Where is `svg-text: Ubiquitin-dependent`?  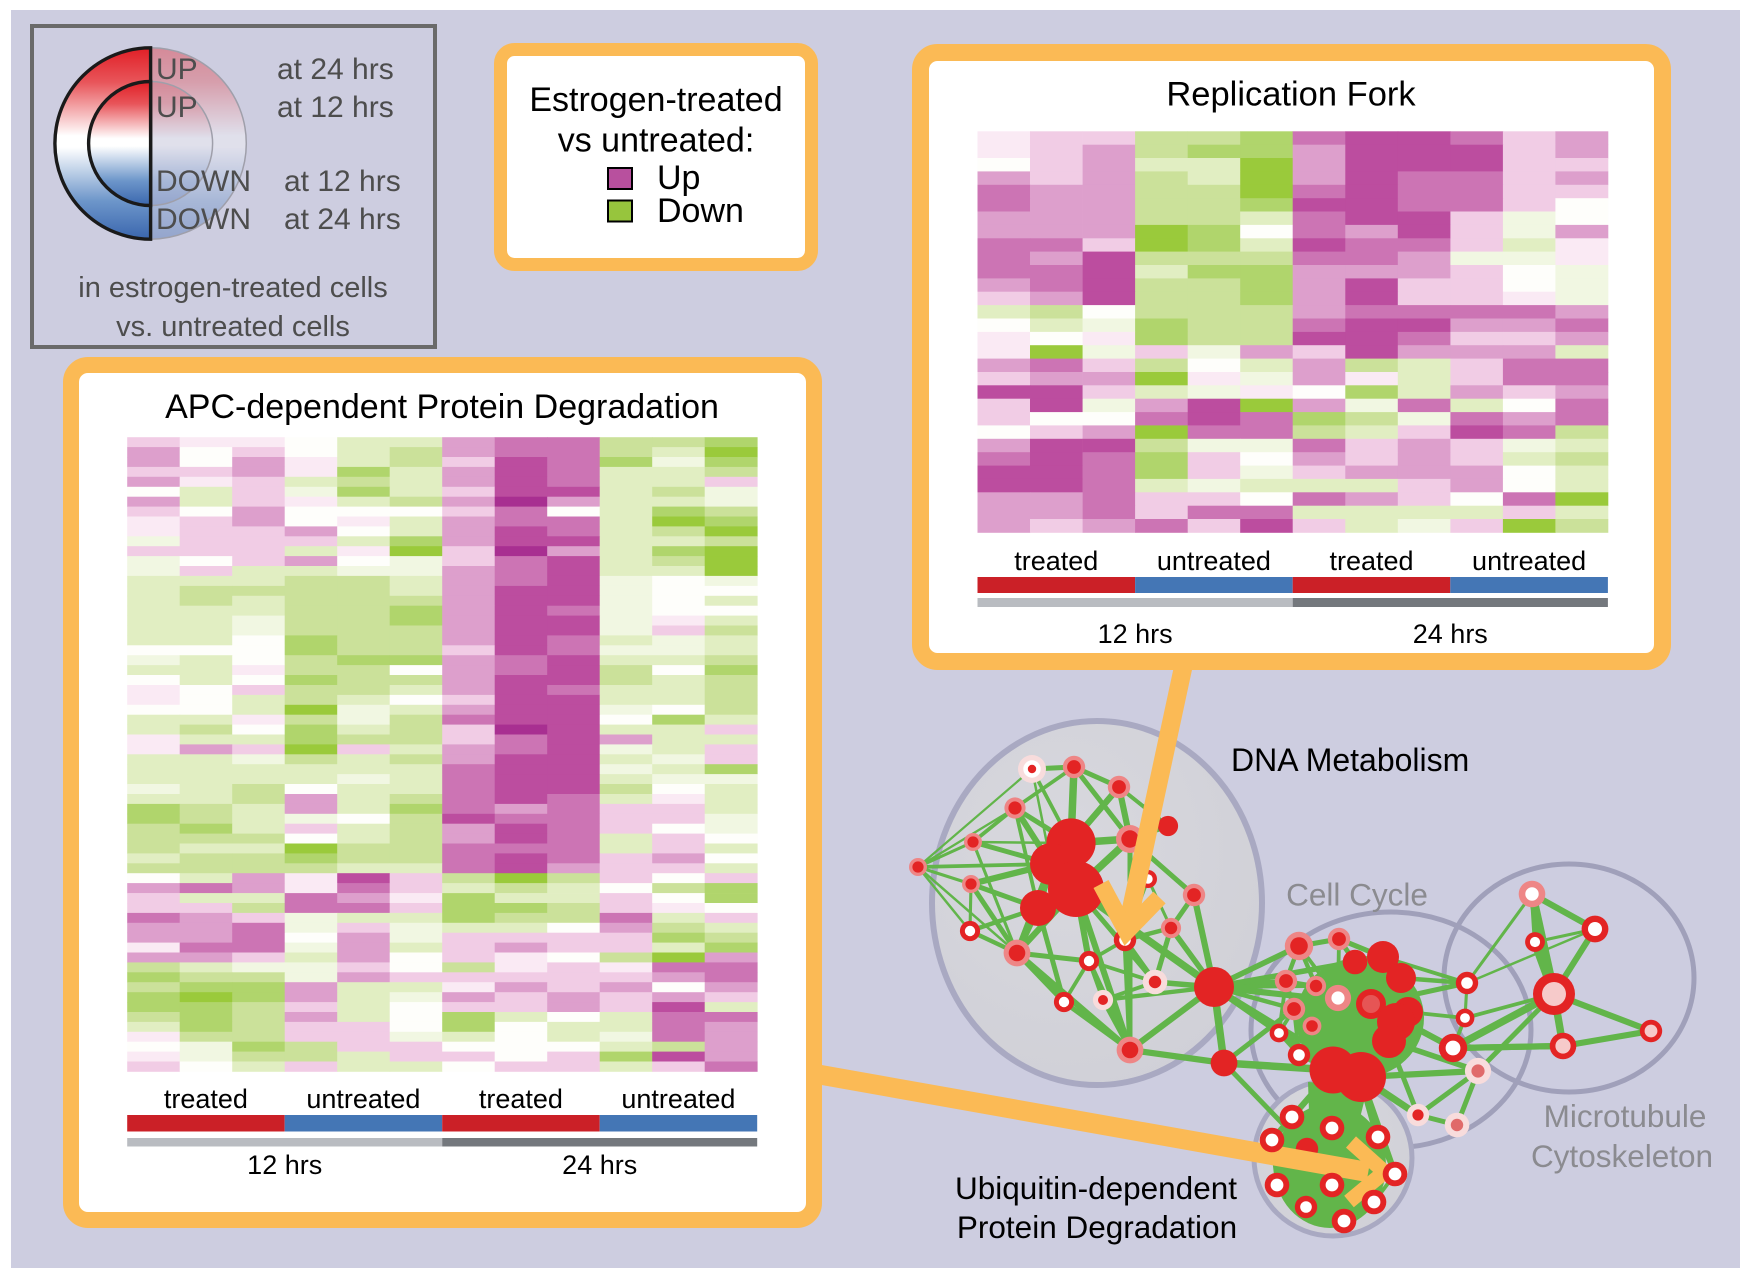
svg-text: Ubiquitin-dependent is located at coordinates (1096, 1188).